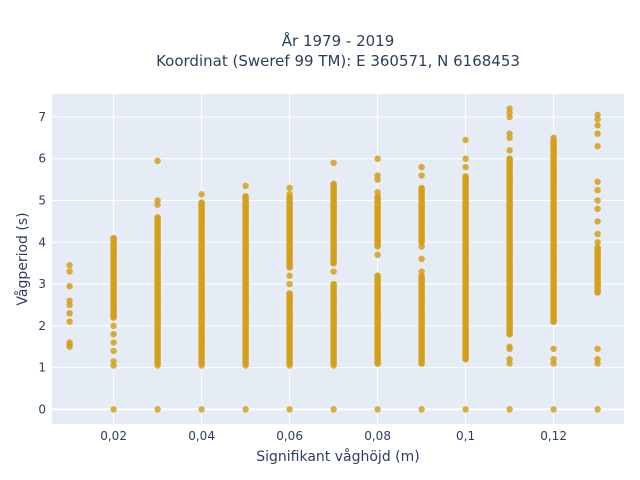 The width and height of the screenshot is (640, 480). What do you see at coordinates (42, 201) in the screenshot?
I see `y-tick-label: 5` at bounding box center [42, 201].